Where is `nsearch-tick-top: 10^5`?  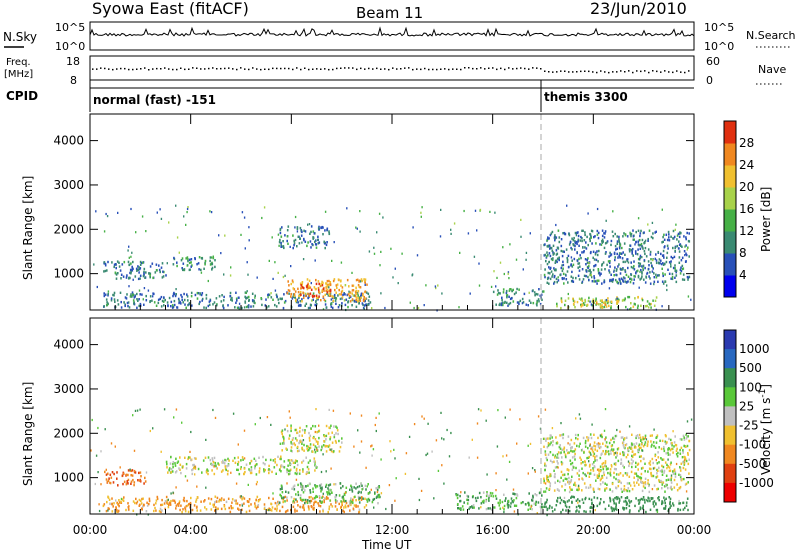
nsearch-tick-top: 10^5 is located at coordinates (719, 27).